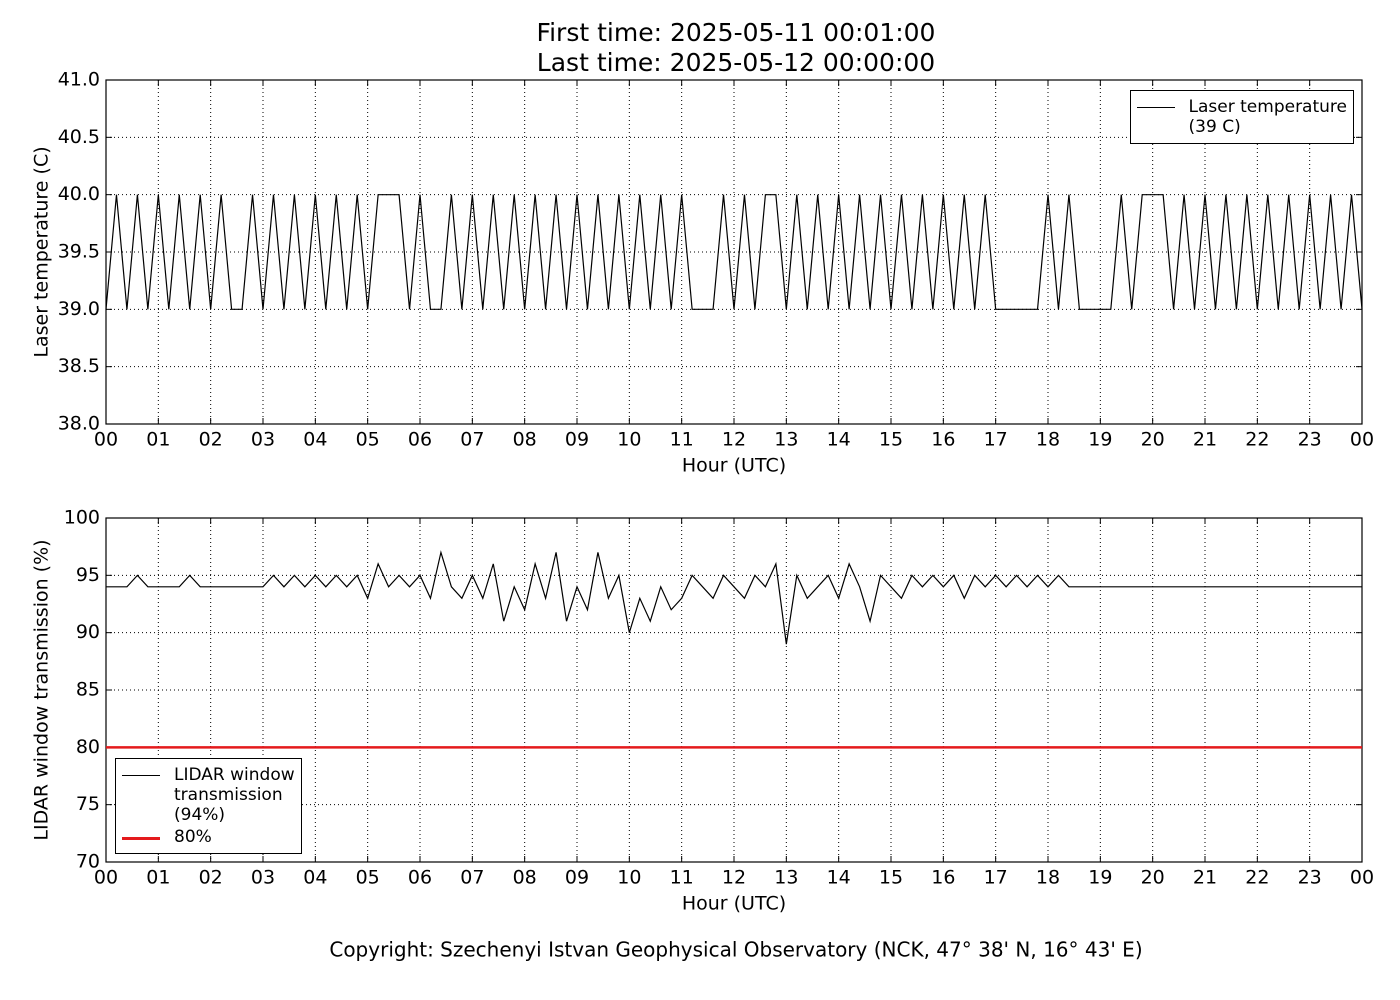 This screenshot has height=1000, width=1400. Describe the element at coordinates (234, 795) in the screenshot. I see `legend-label: LIDAR window transmission (94%)` at that location.